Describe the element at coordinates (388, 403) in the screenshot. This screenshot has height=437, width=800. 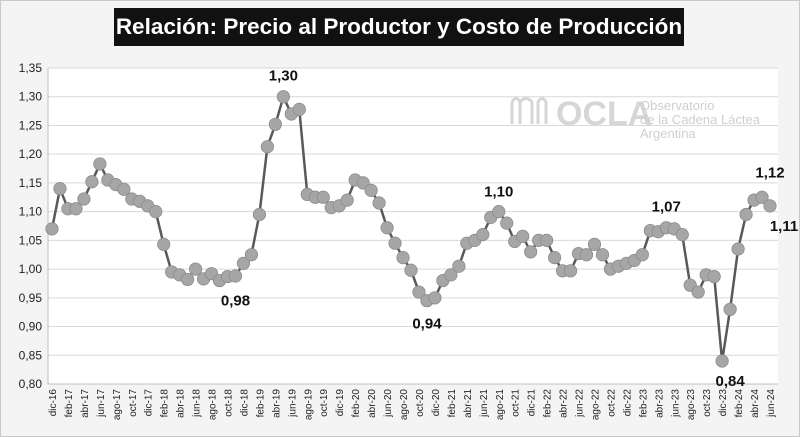
I see `x-tick-label: jun-20` at that location.